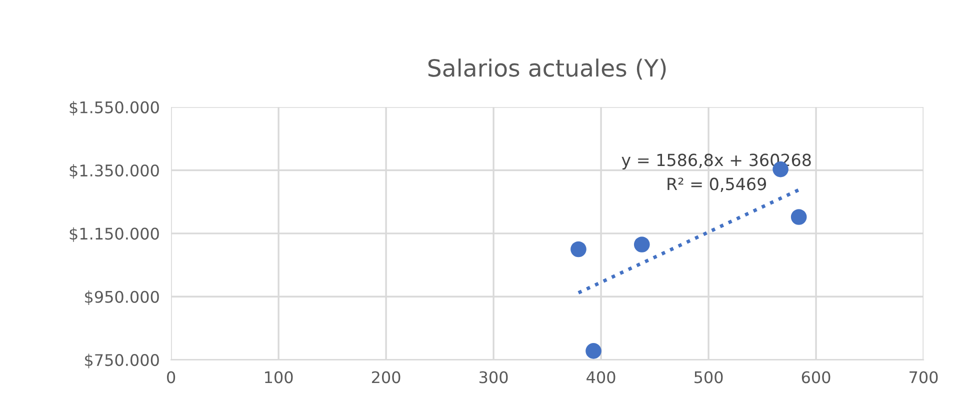 The height and width of the screenshot is (415, 961). Describe the element at coordinates (279, 377) in the screenshot. I see `x-tick-label: 100` at that location.